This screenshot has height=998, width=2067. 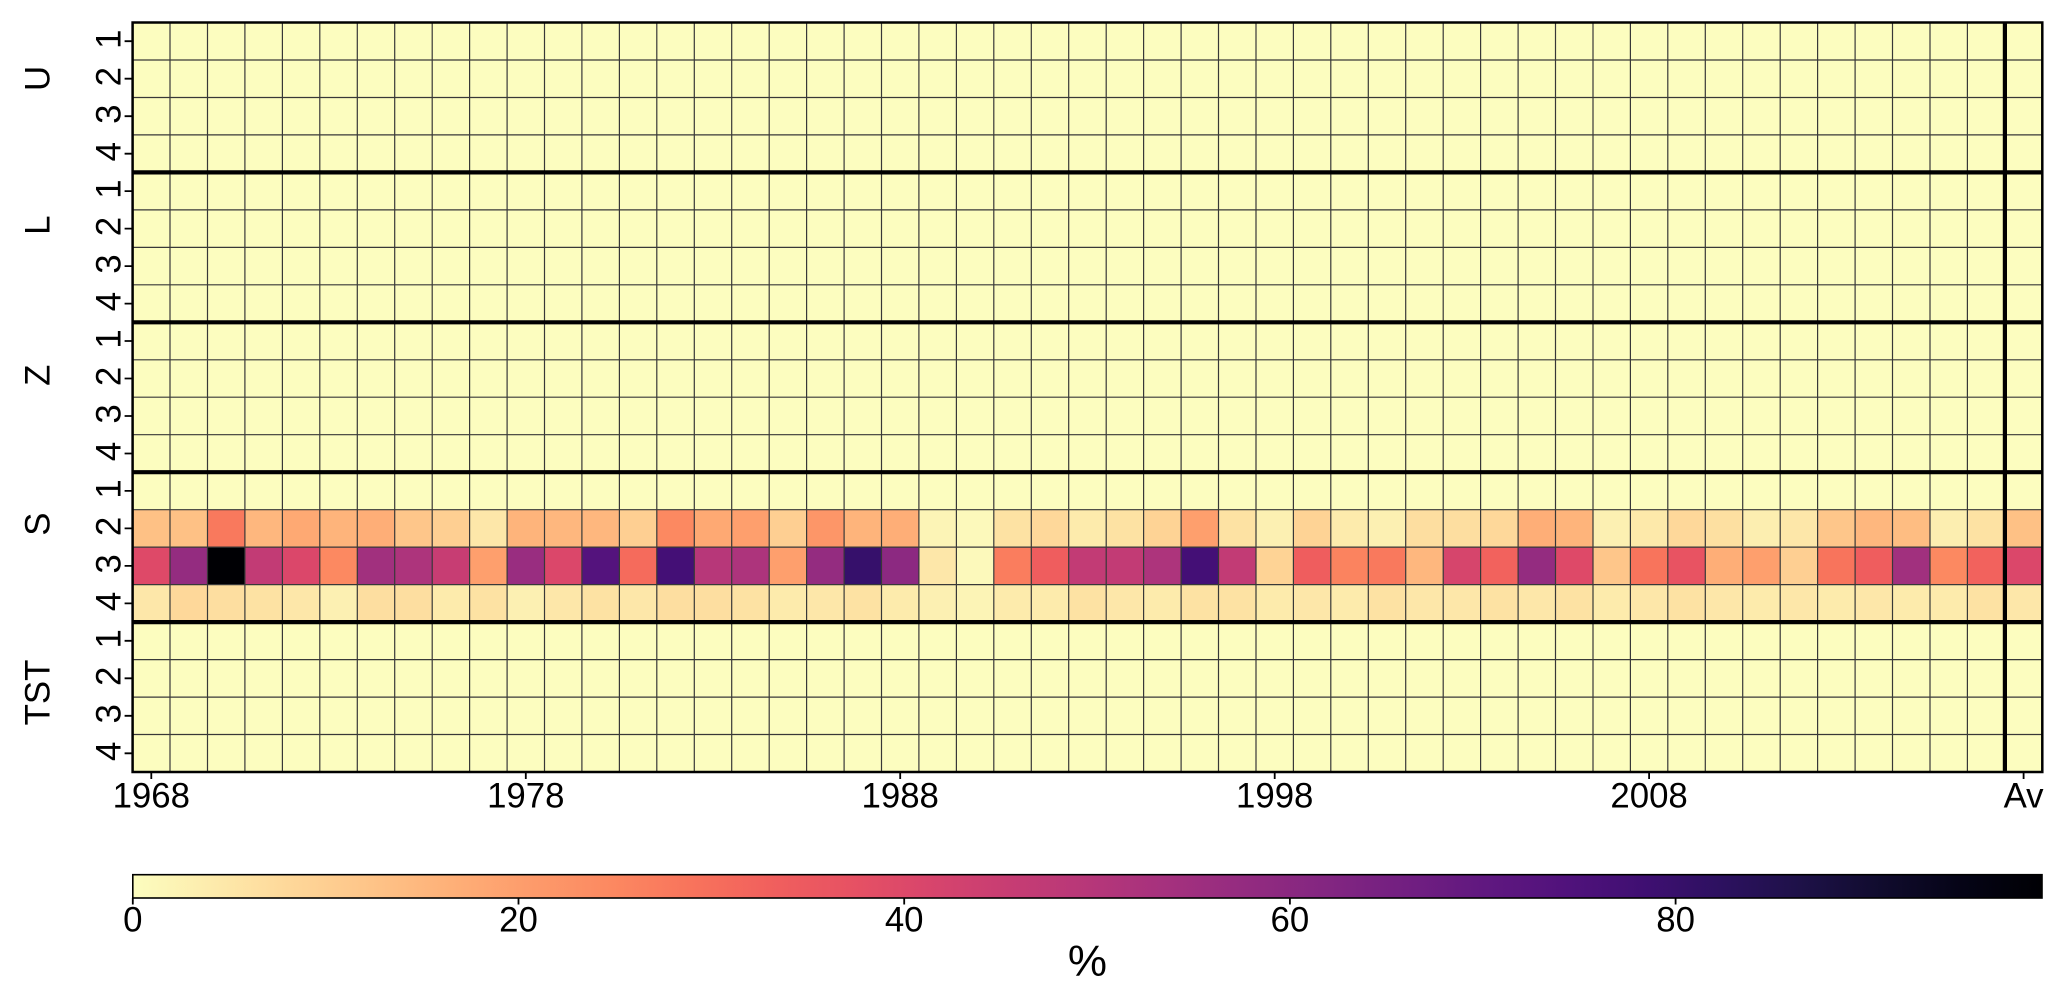 I want to click on svg-text: 60, so click(x=1290, y=920).